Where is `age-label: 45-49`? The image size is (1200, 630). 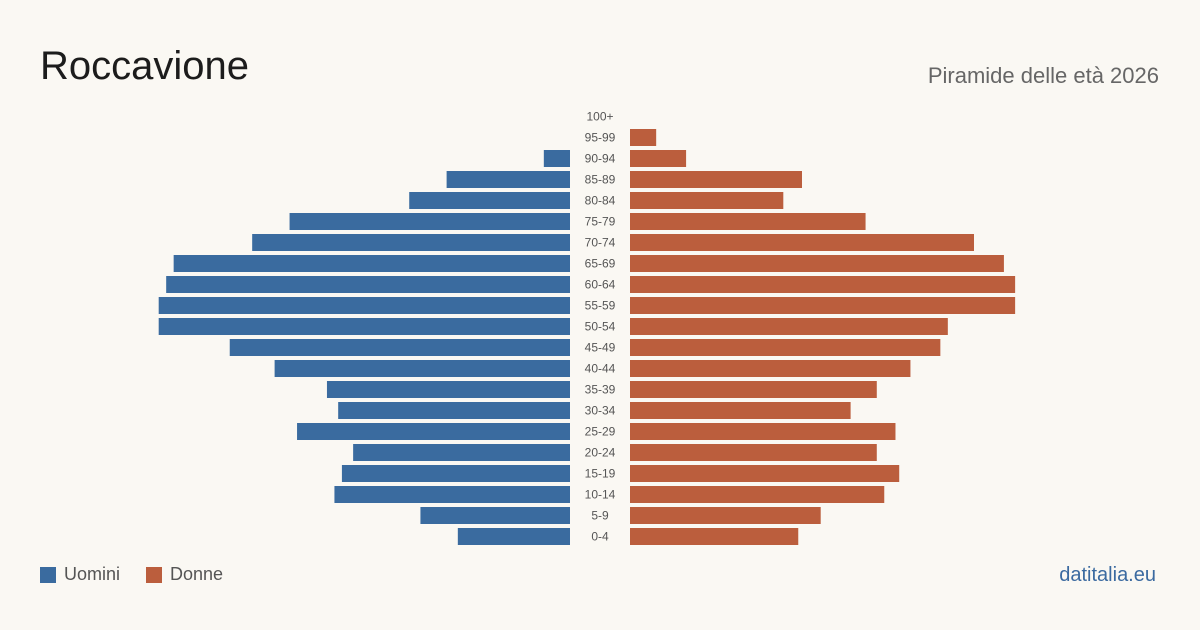
age-label: 45-49 is located at coordinates (600, 348).